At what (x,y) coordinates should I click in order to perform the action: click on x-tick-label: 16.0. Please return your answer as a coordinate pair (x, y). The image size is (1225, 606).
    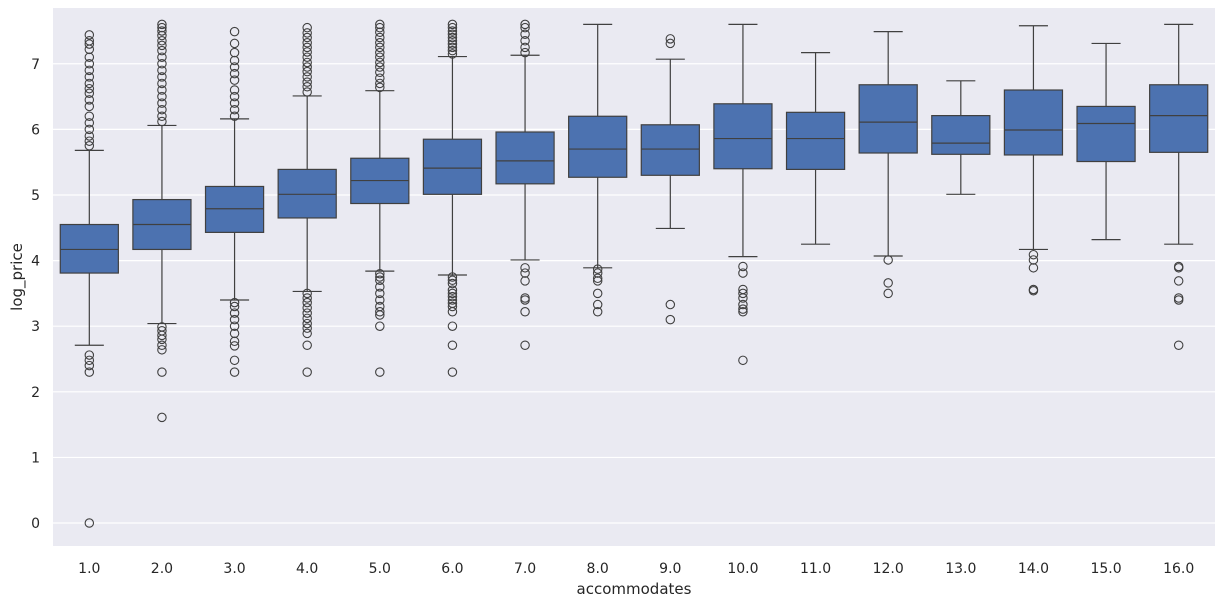
    Looking at the image, I should click on (1178, 569).